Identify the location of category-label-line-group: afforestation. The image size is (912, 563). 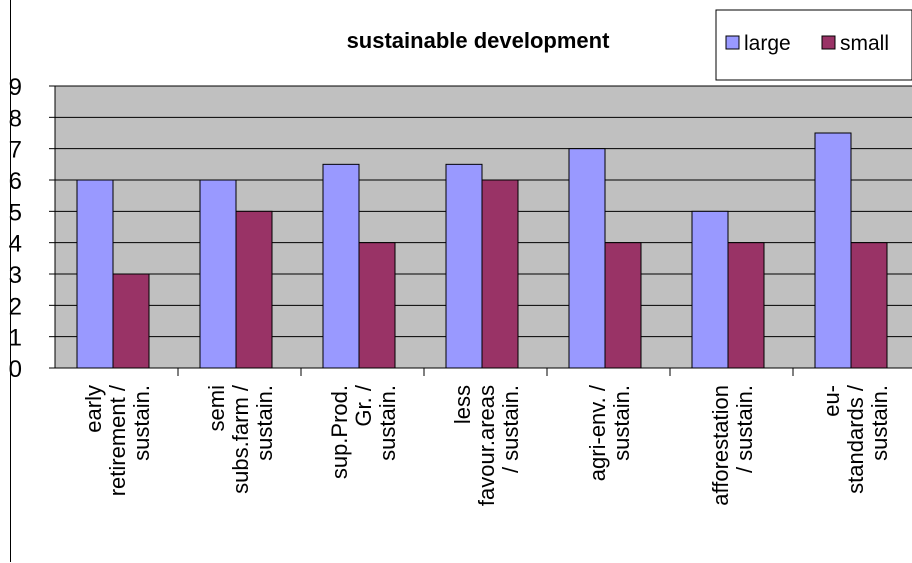
(720, 445).